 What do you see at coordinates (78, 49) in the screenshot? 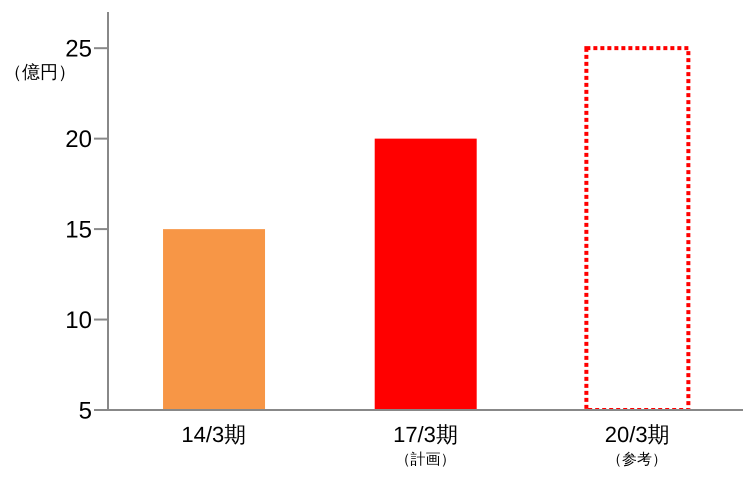
I see `y-tick-label: 25` at bounding box center [78, 49].